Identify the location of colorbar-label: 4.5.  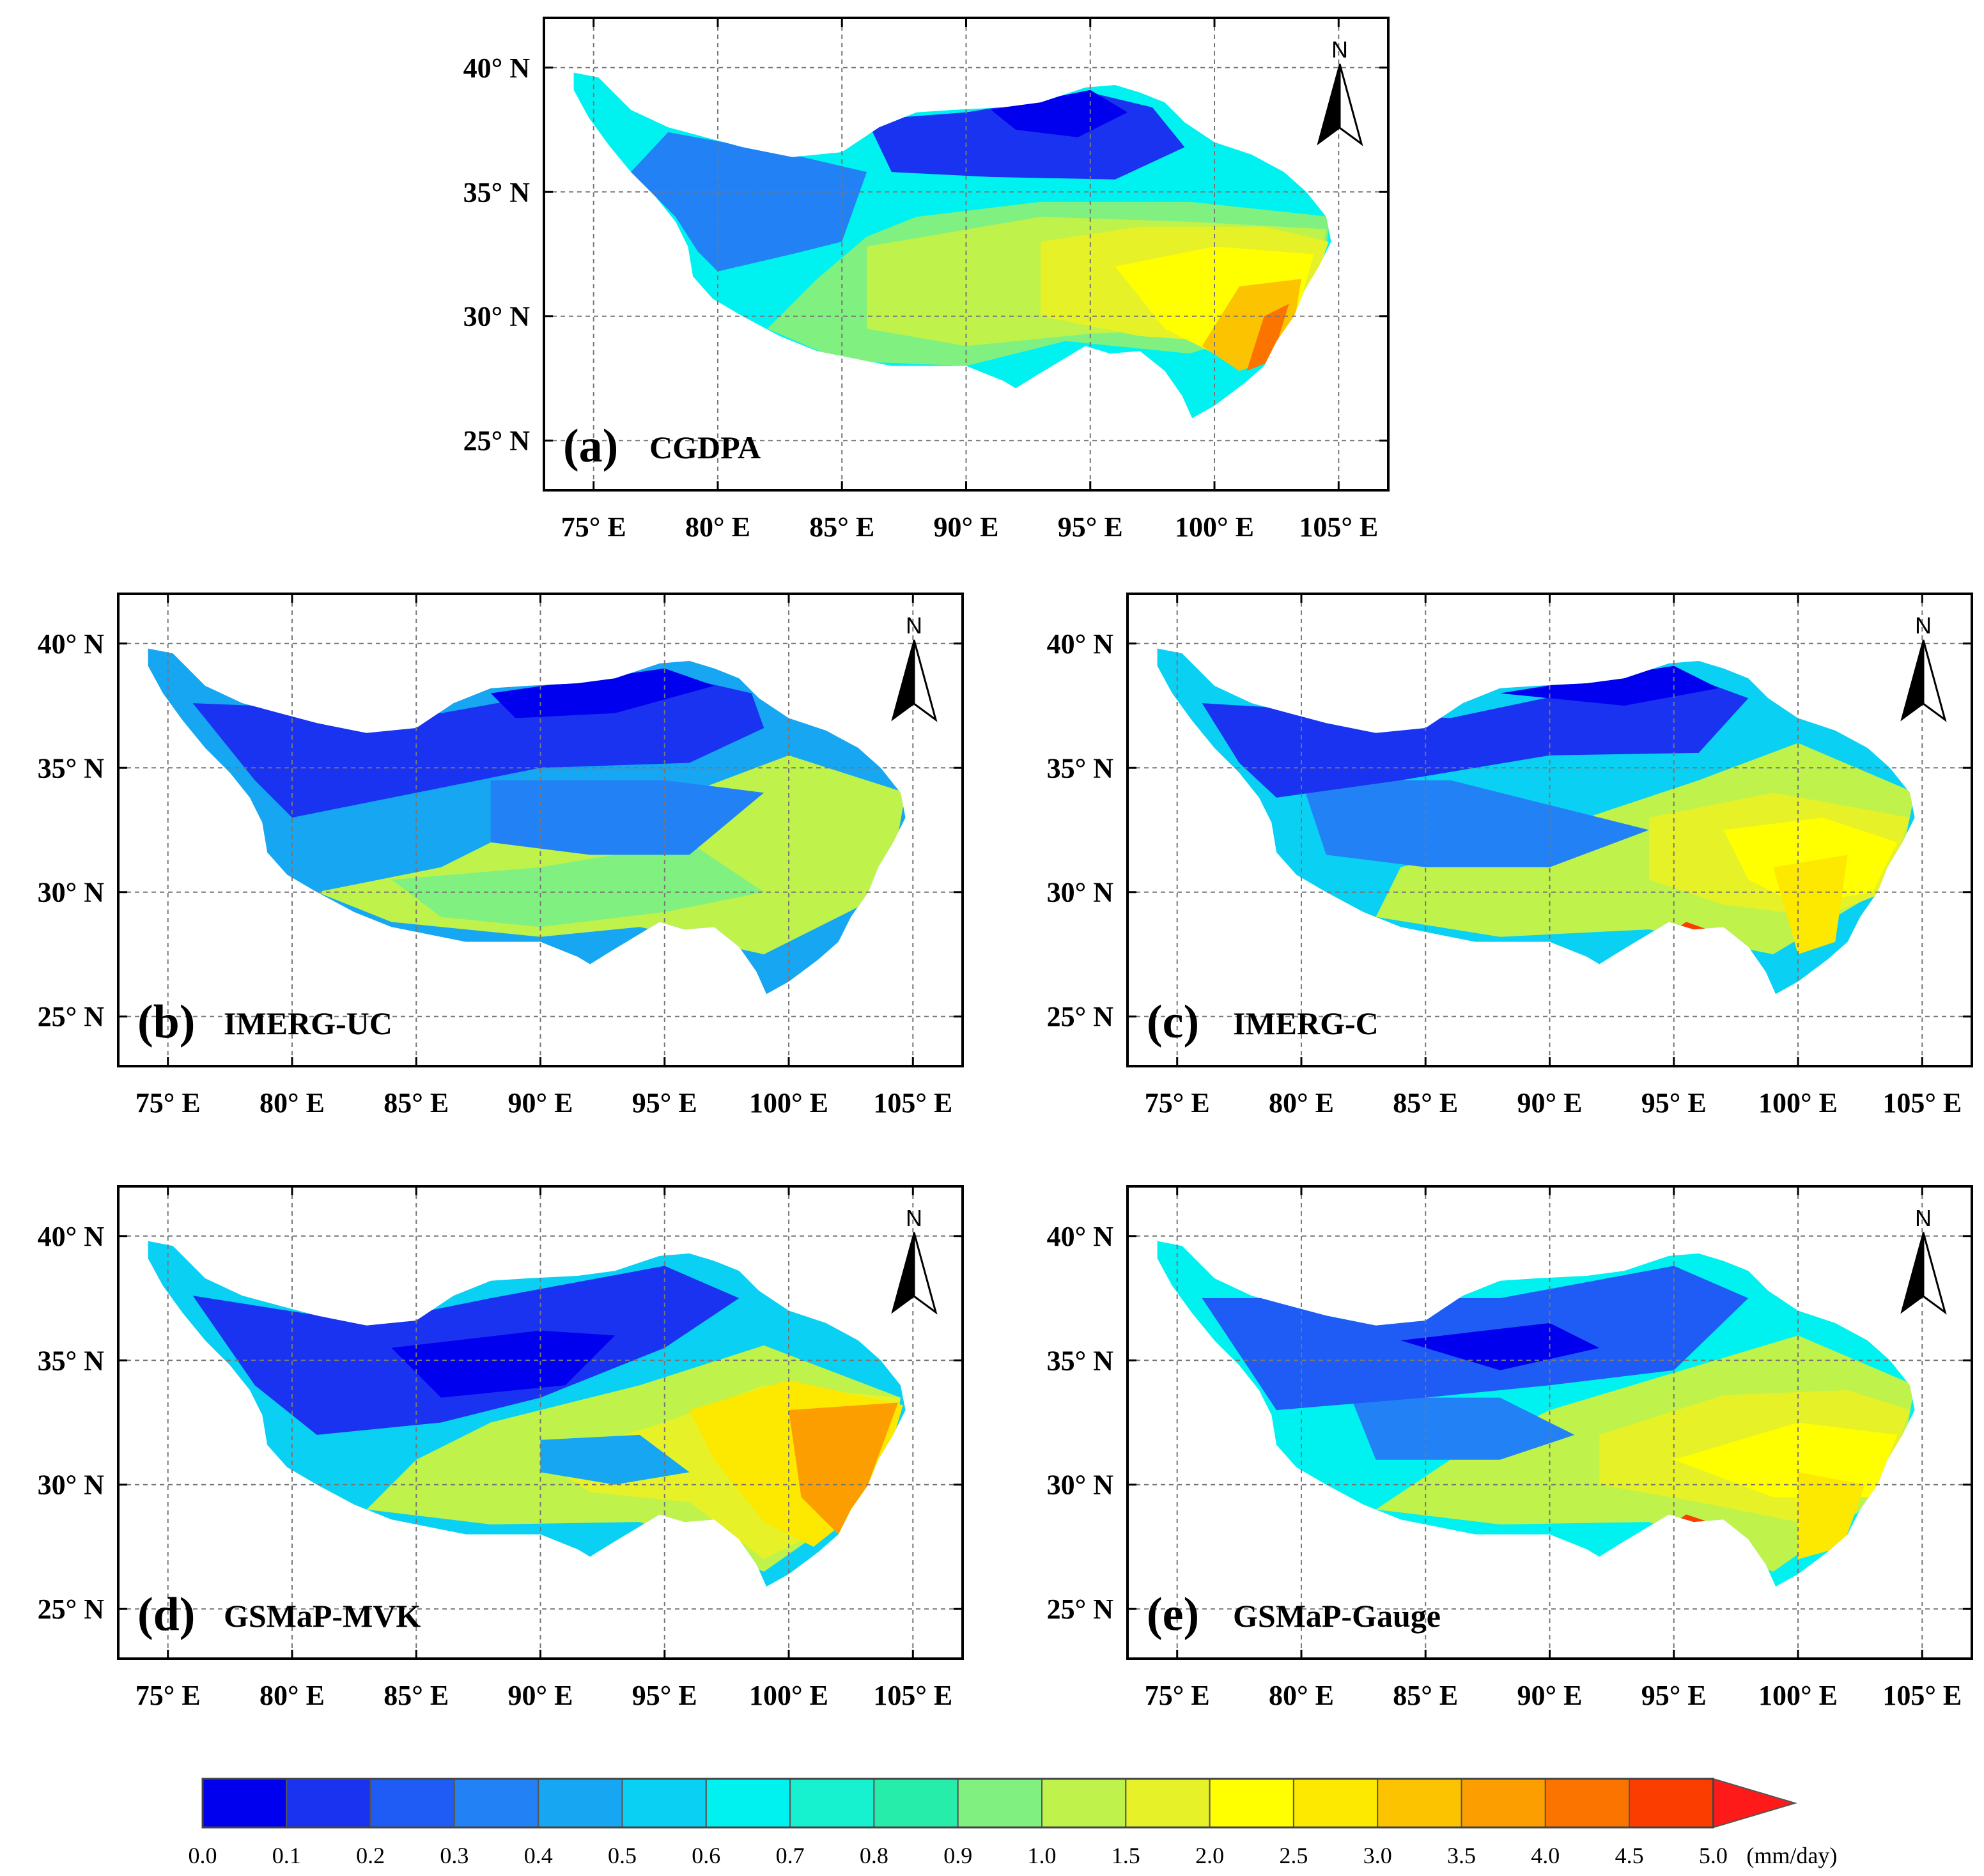
(1629, 1855).